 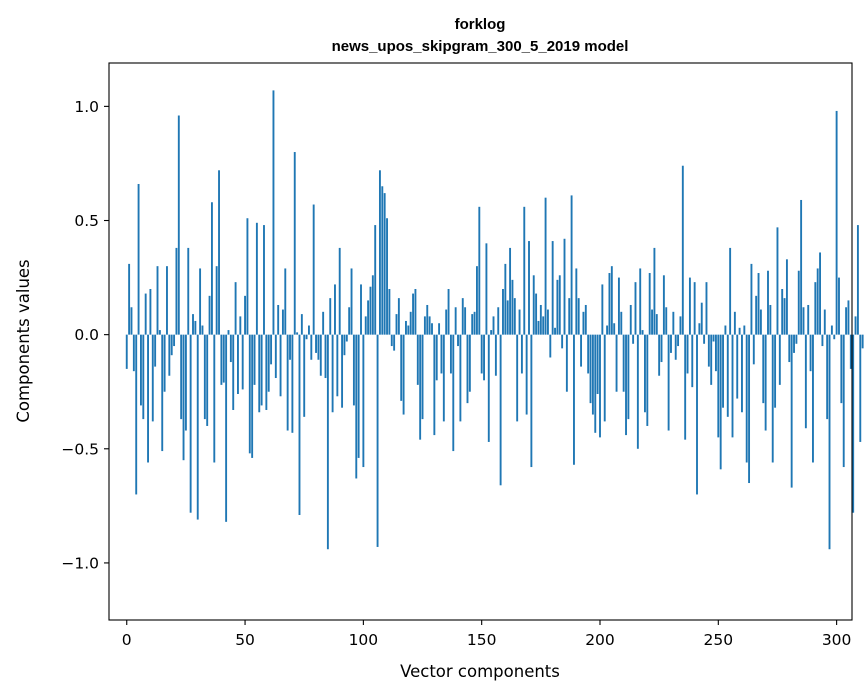 What do you see at coordinates (86, 221) in the screenshot?
I see `y-tick-label: 0.5` at bounding box center [86, 221].